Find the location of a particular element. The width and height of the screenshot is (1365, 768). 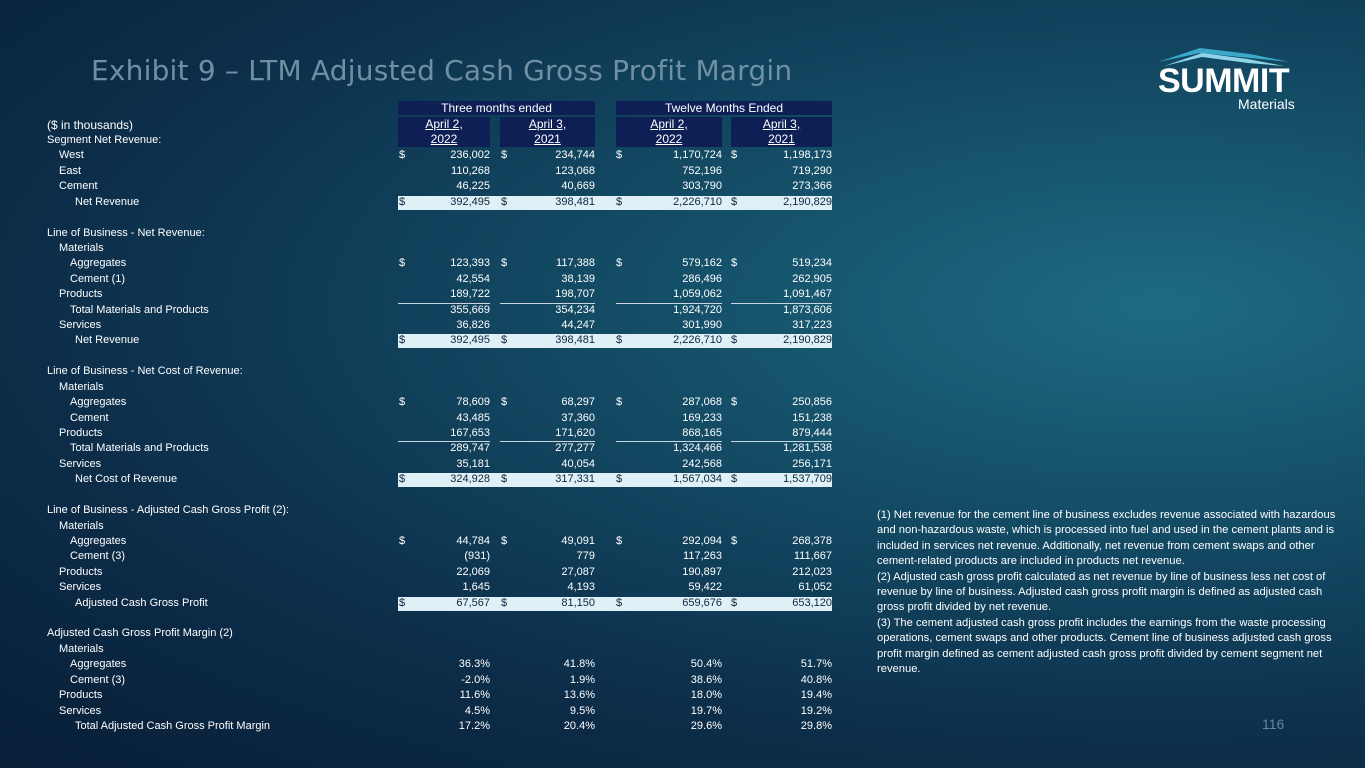

row-label: East is located at coordinates (70, 170).